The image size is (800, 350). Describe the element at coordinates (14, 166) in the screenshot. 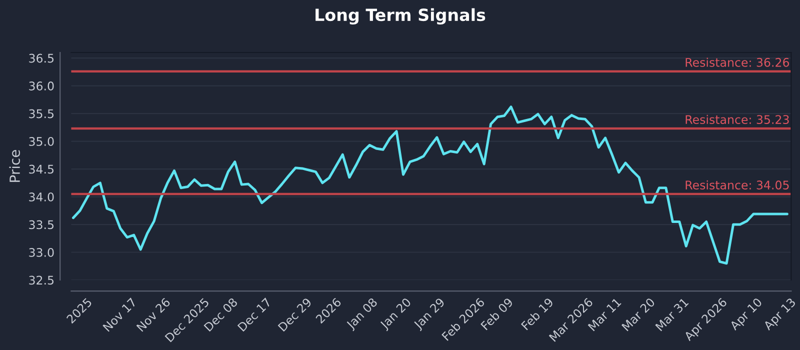

I see `y-axis-title: Price` at that location.